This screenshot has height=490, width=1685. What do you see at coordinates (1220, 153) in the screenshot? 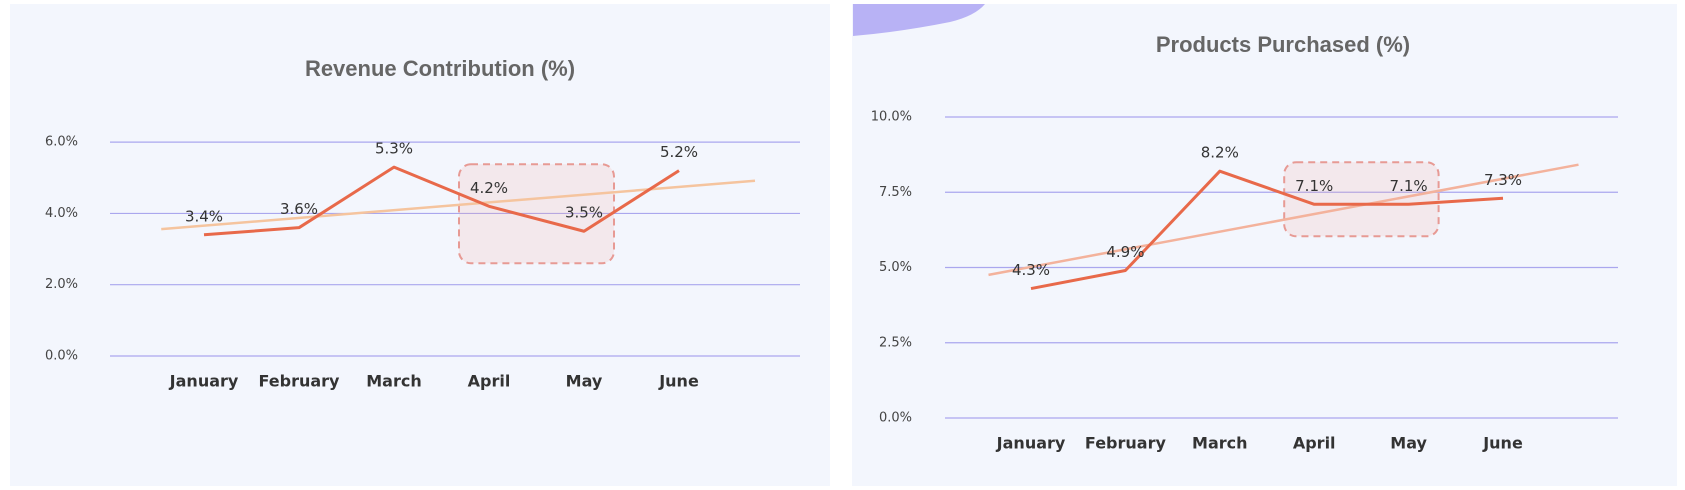
I see `data-label: 8.2%` at bounding box center [1220, 153].